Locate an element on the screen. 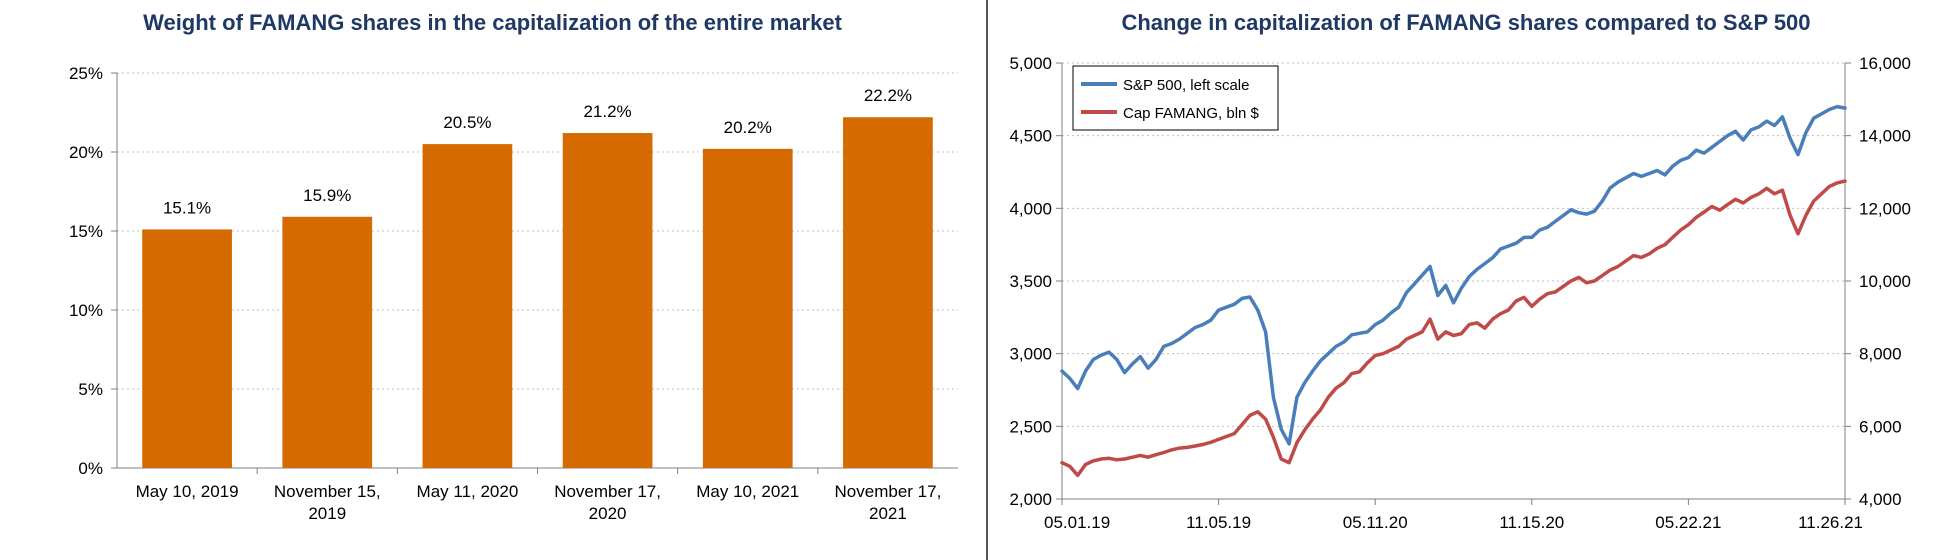 This screenshot has width=1944, height=560. left-y-tick-label: 3,500 is located at coordinates (1030, 281).